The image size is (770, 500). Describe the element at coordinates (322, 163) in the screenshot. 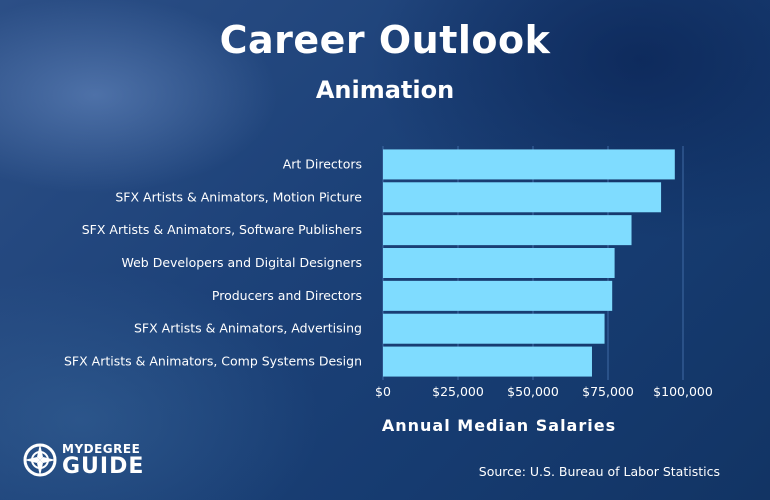

I see `category-label: Art Directors` at that location.